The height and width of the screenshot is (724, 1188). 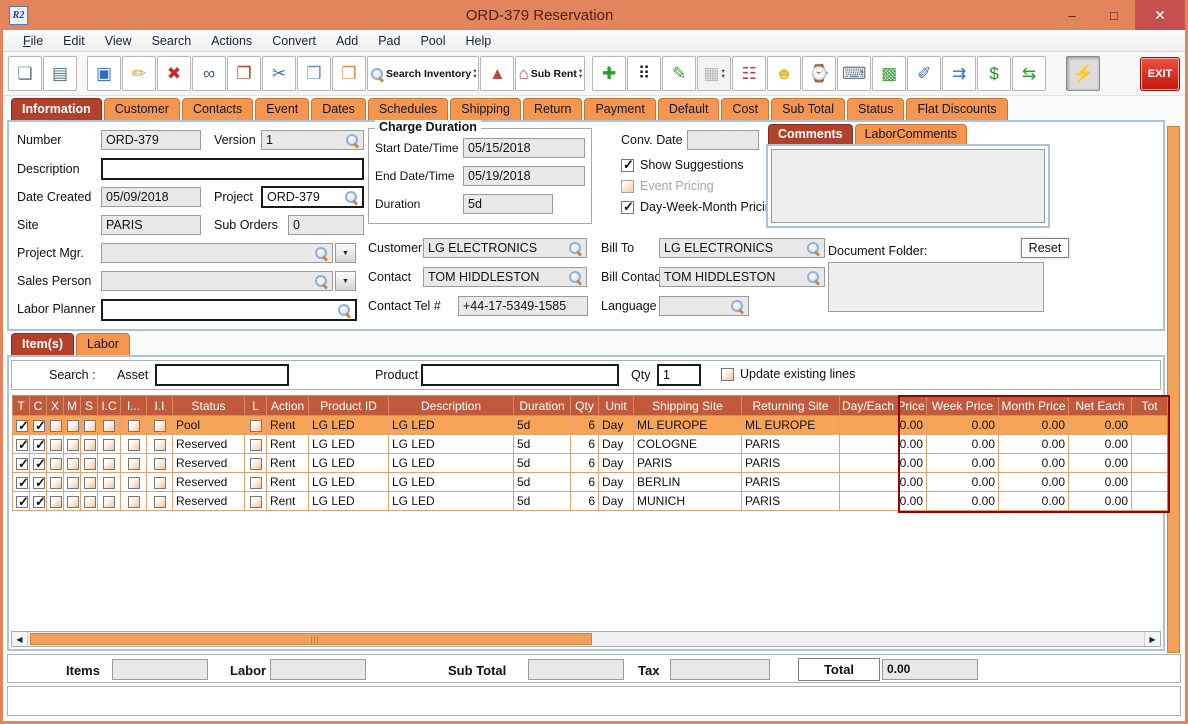 What do you see at coordinates (60, 73) in the screenshot?
I see `print-button: ▤` at bounding box center [60, 73].